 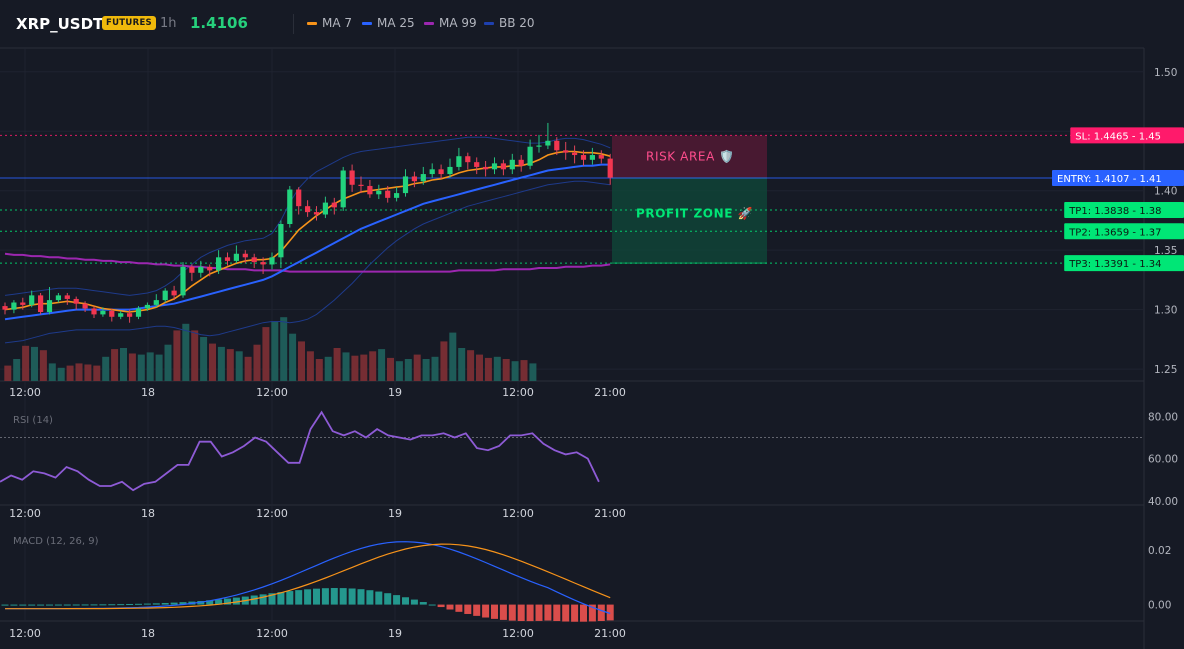 What do you see at coordinates (518, 513) in the screenshot?
I see `time-tick: 12:00` at bounding box center [518, 513].